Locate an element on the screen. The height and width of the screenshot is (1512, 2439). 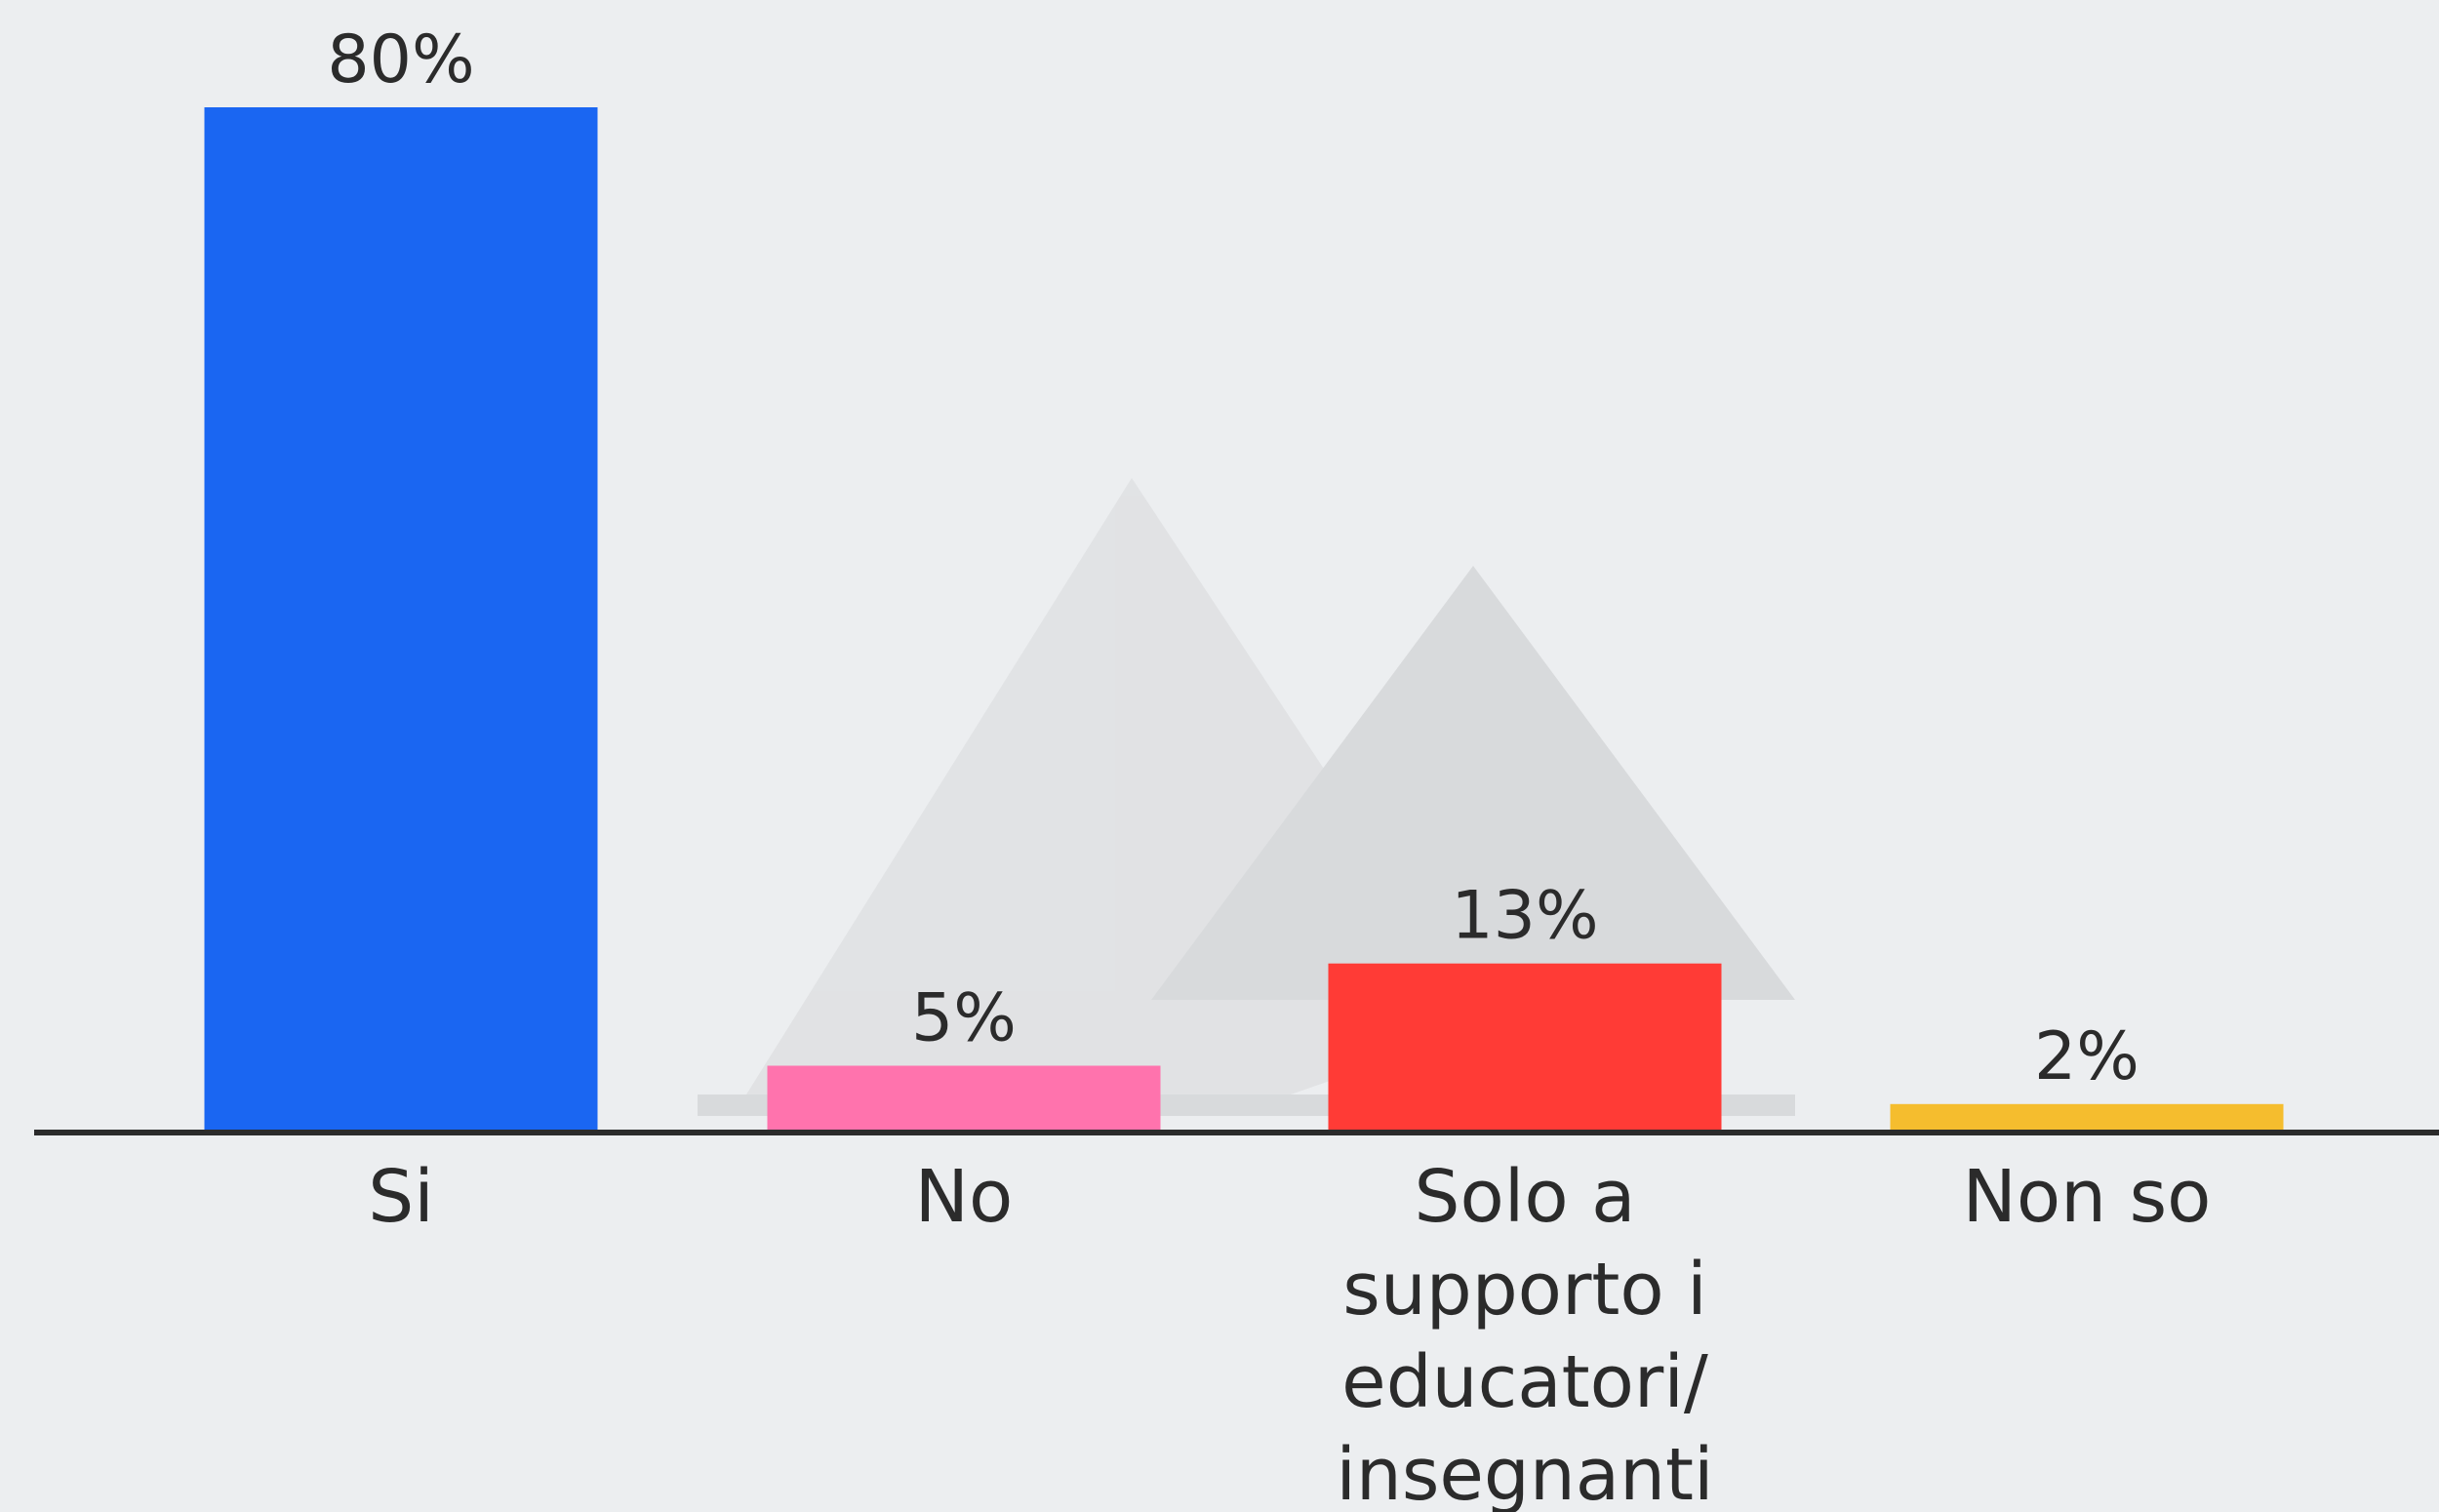
category-label-line: Solo a is located at coordinates (1525, 1197).